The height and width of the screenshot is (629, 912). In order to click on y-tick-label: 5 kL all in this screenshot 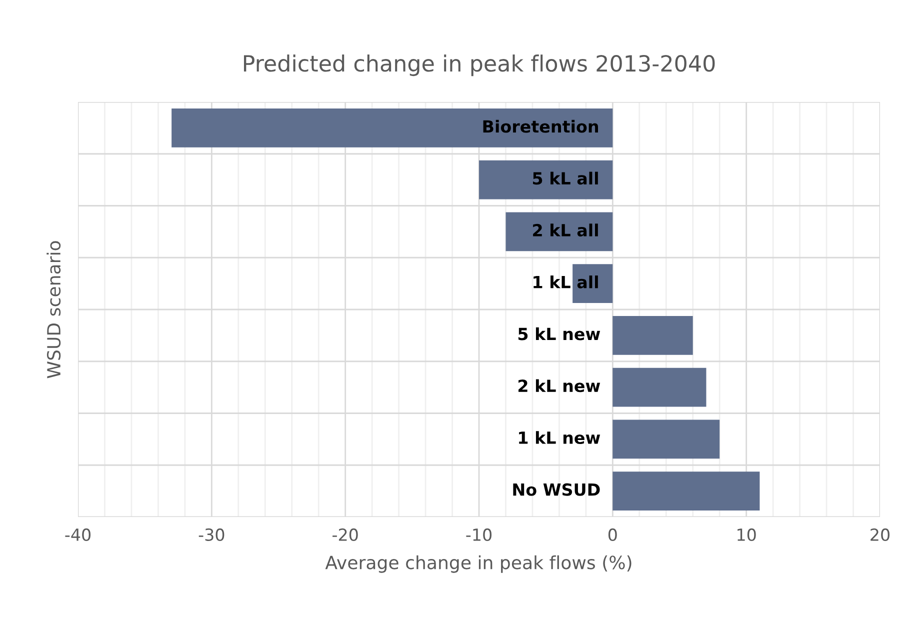, I will do `click(565, 178)`.